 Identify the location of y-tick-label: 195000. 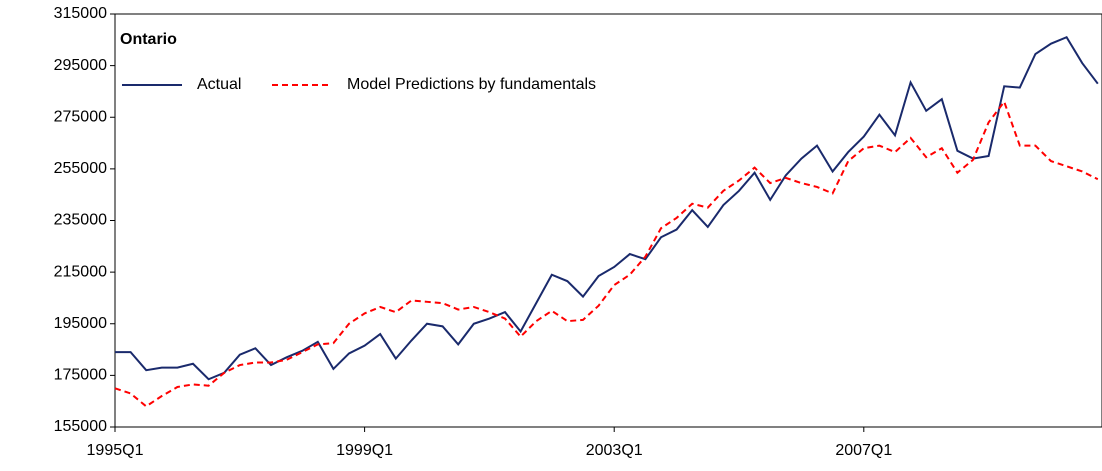
(80, 323).